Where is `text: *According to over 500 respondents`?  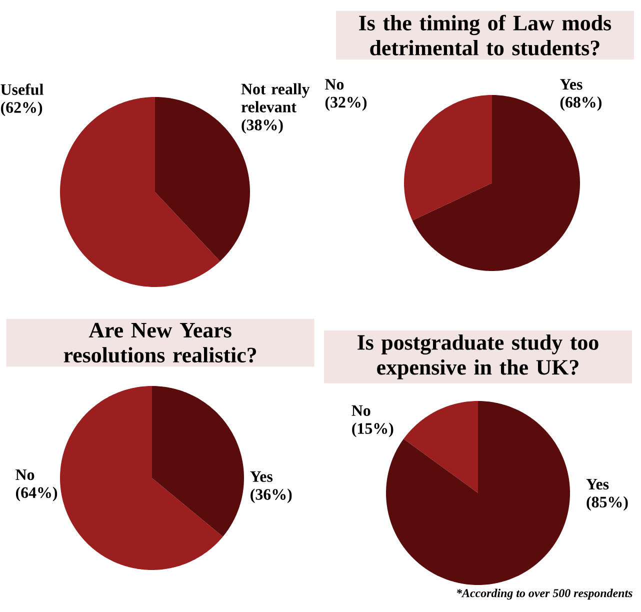 text: *According to over 500 respondents is located at coordinates (544, 594).